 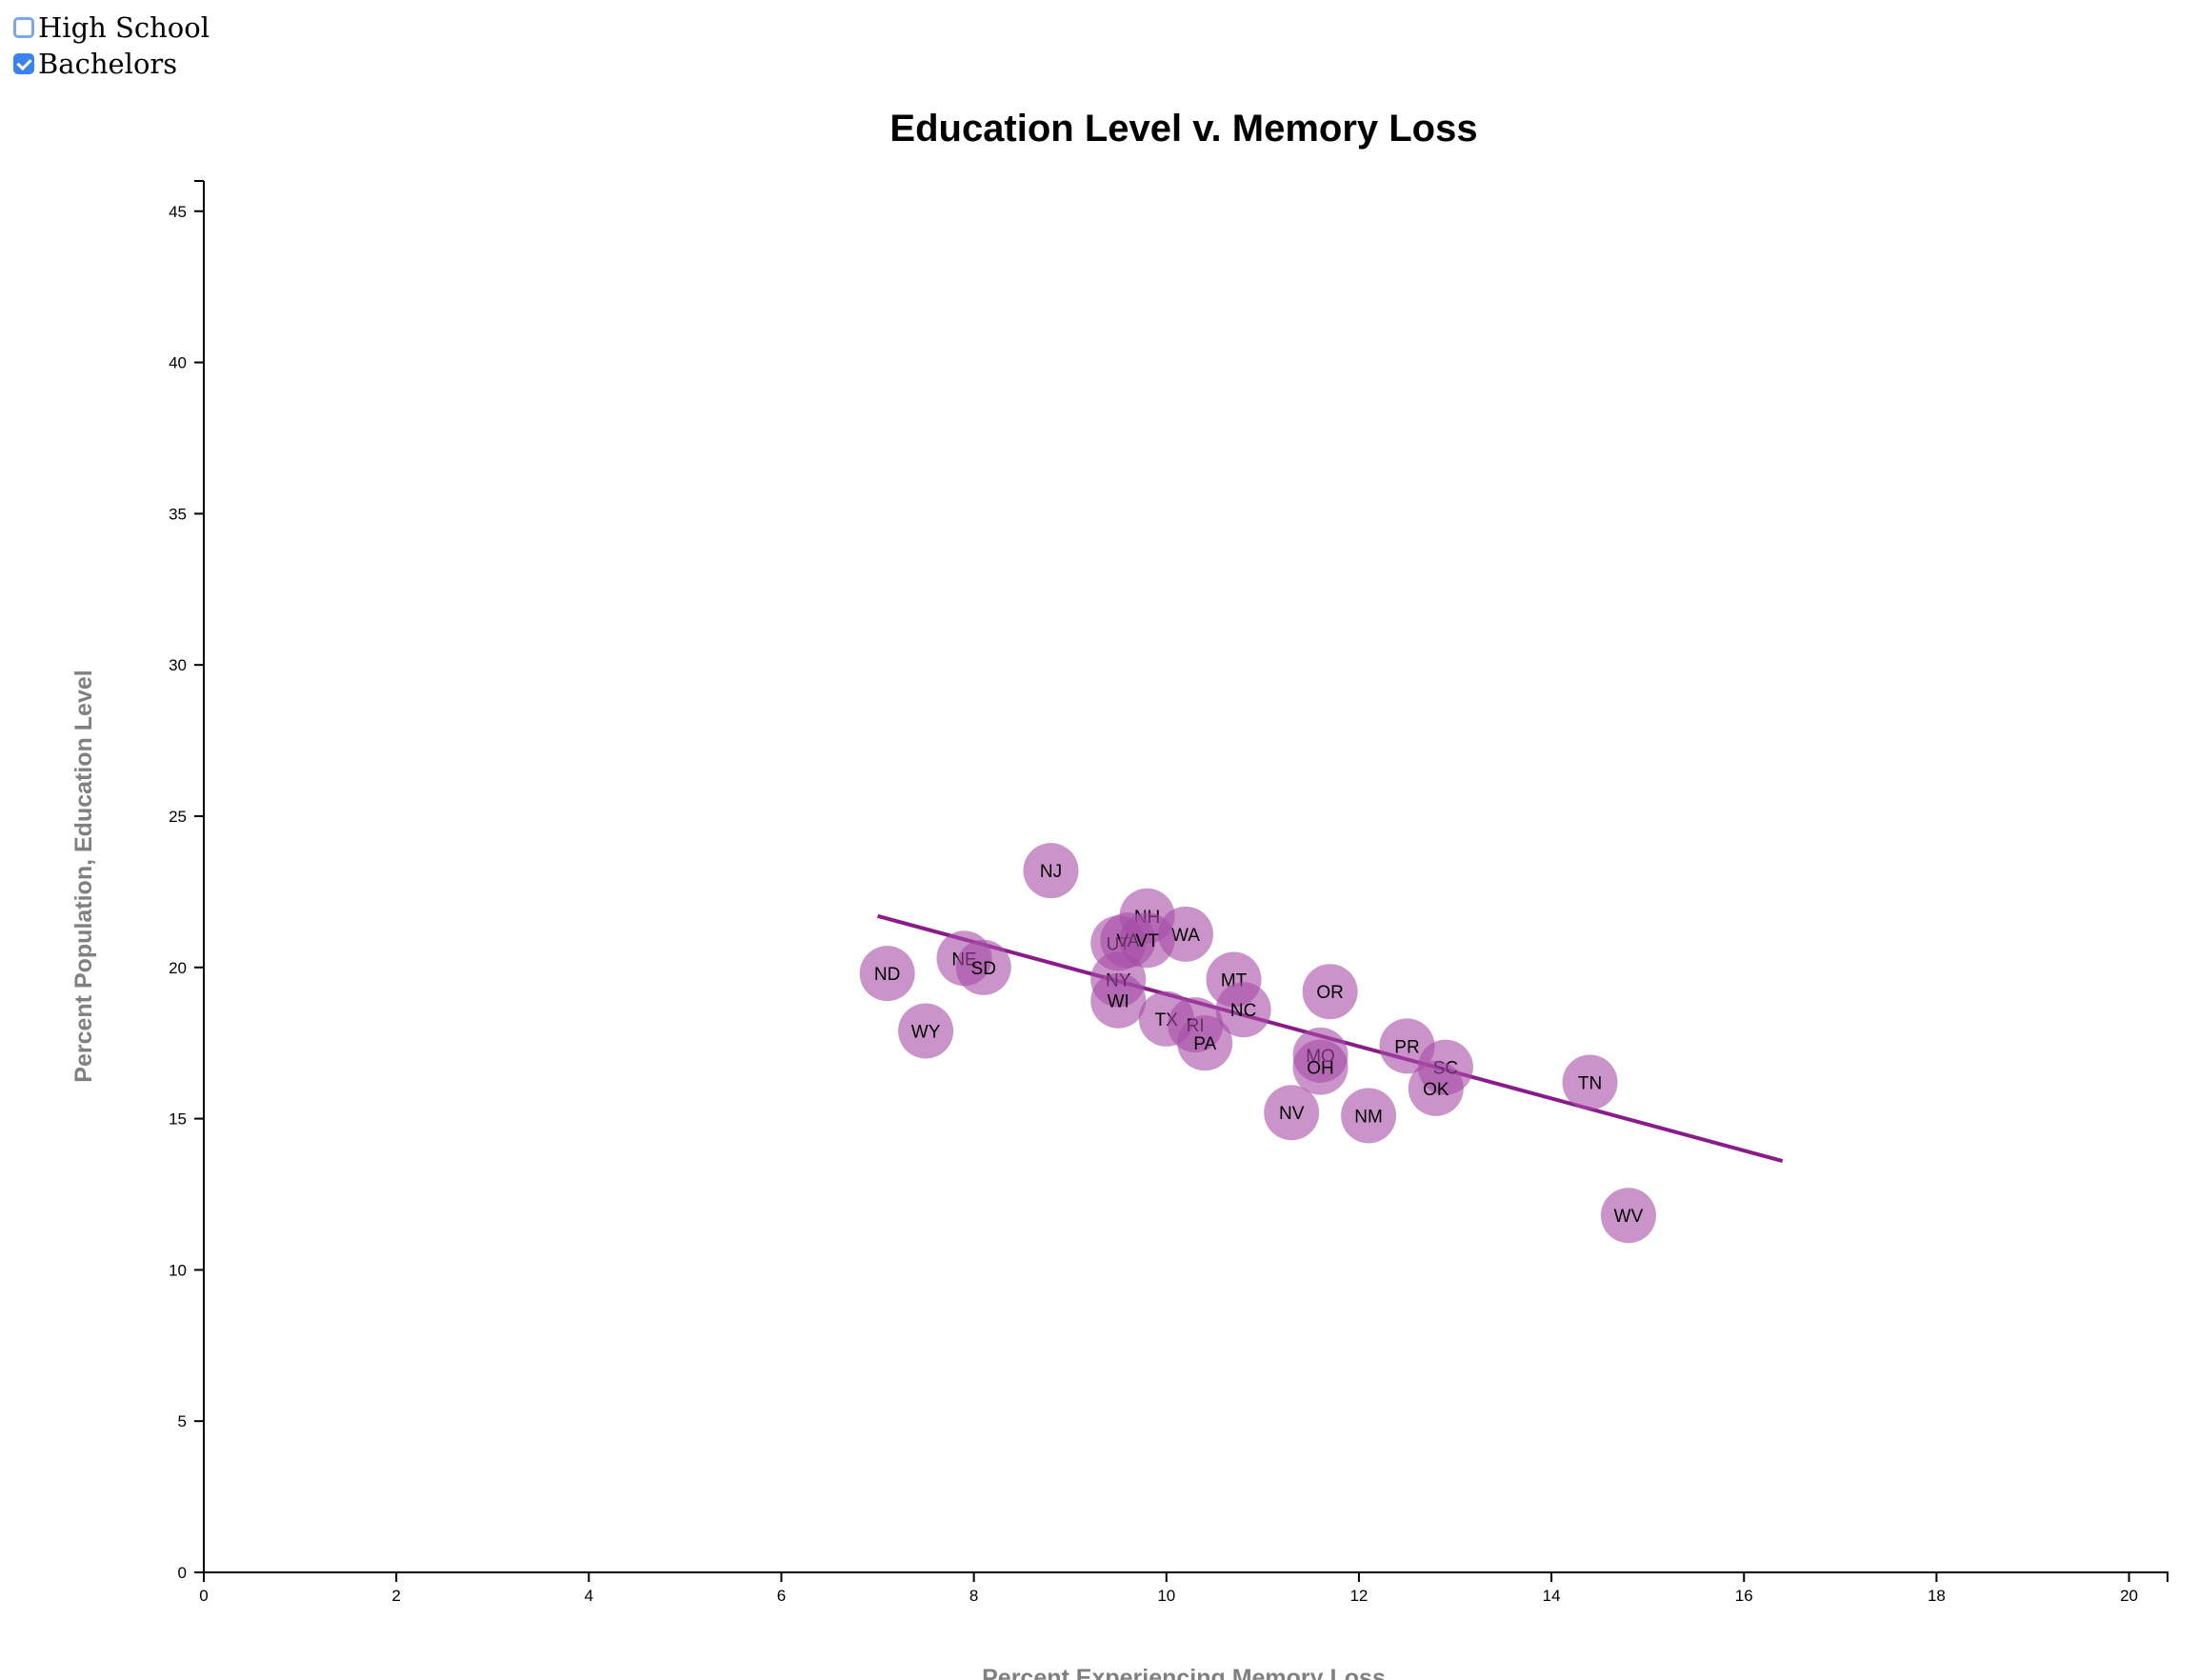 What do you see at coordinates (1358, 1596) in the screenshot?
I see `x-tick-label: 12` at bounding box center [1358, 1596].